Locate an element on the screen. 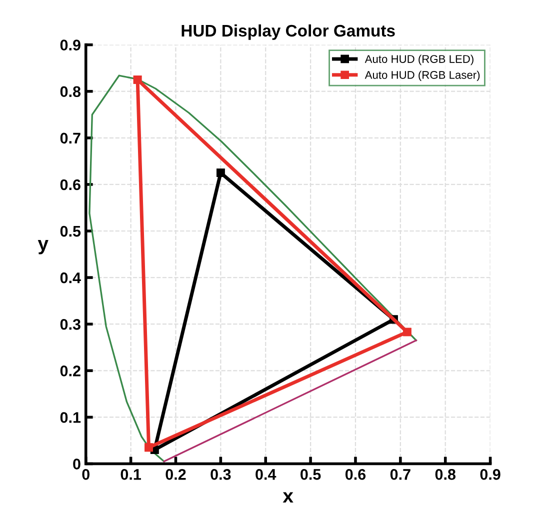 This screenshot has height=527, width=554. y-tick-label: 0.5 is located at coordinates (70, 231).